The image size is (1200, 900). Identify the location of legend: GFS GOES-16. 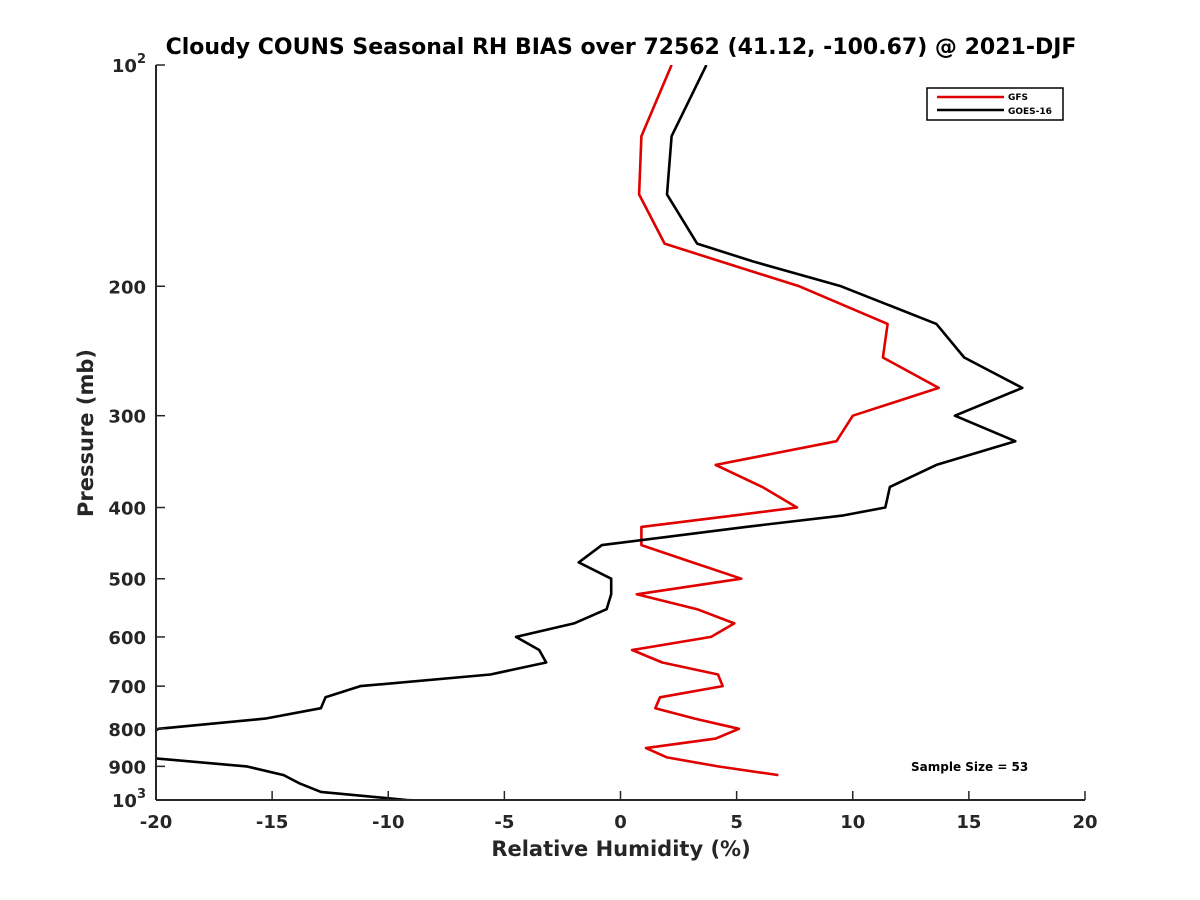
(995, 104).